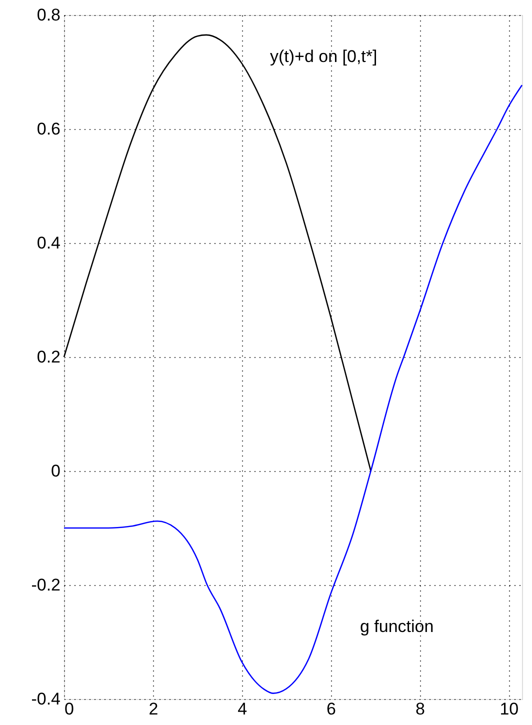 This screenshot has height=725, width=532. Describe the element at coordinates (397, 626) in the screenshot. I see `text: g function` at that location.